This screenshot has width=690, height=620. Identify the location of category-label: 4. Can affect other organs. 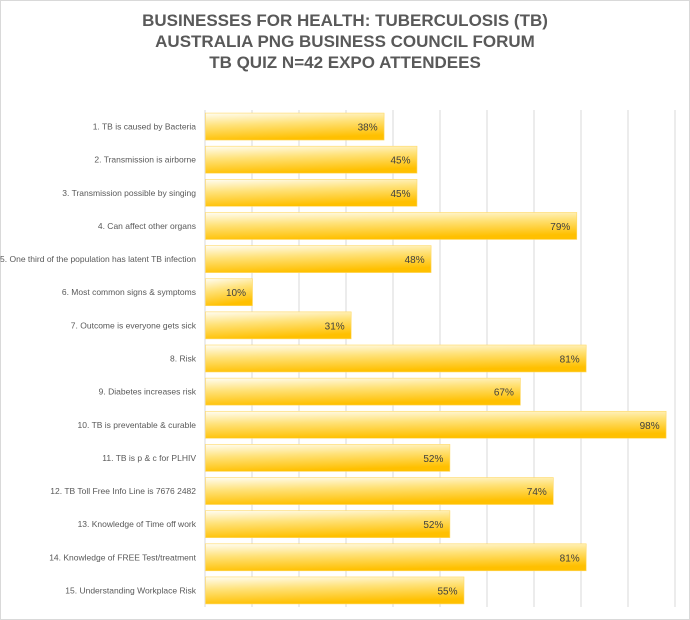
(147, 226).